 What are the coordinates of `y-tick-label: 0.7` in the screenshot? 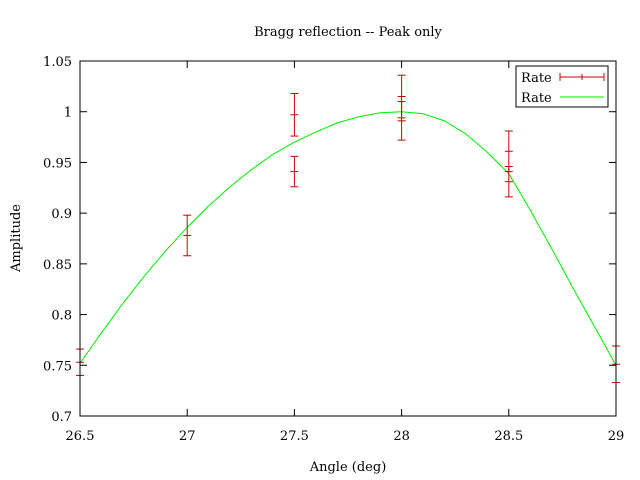 It's located at (61, 417).